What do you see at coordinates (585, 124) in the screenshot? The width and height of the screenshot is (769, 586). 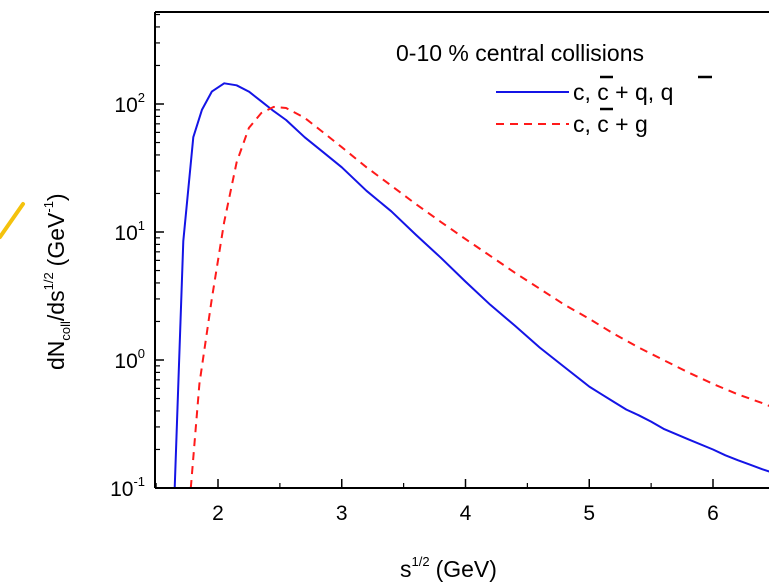 I see `legend-label-series-2-a: c,` at bounding box center [585, 124].